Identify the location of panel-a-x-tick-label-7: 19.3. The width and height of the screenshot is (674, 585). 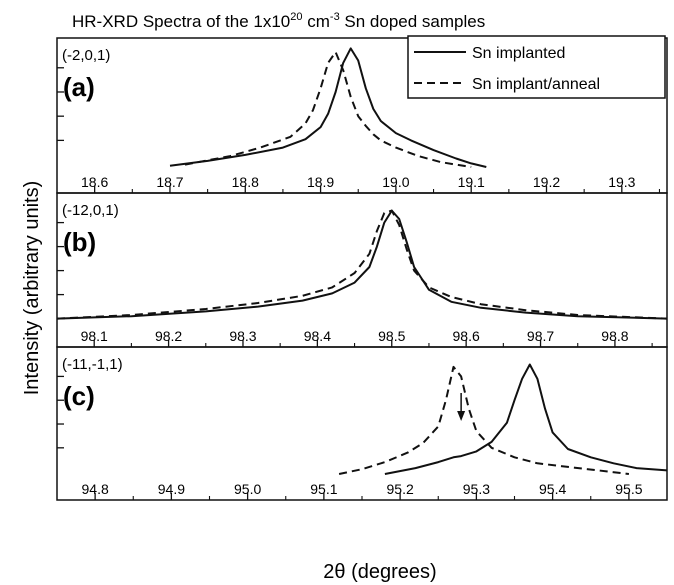
(621, 182).